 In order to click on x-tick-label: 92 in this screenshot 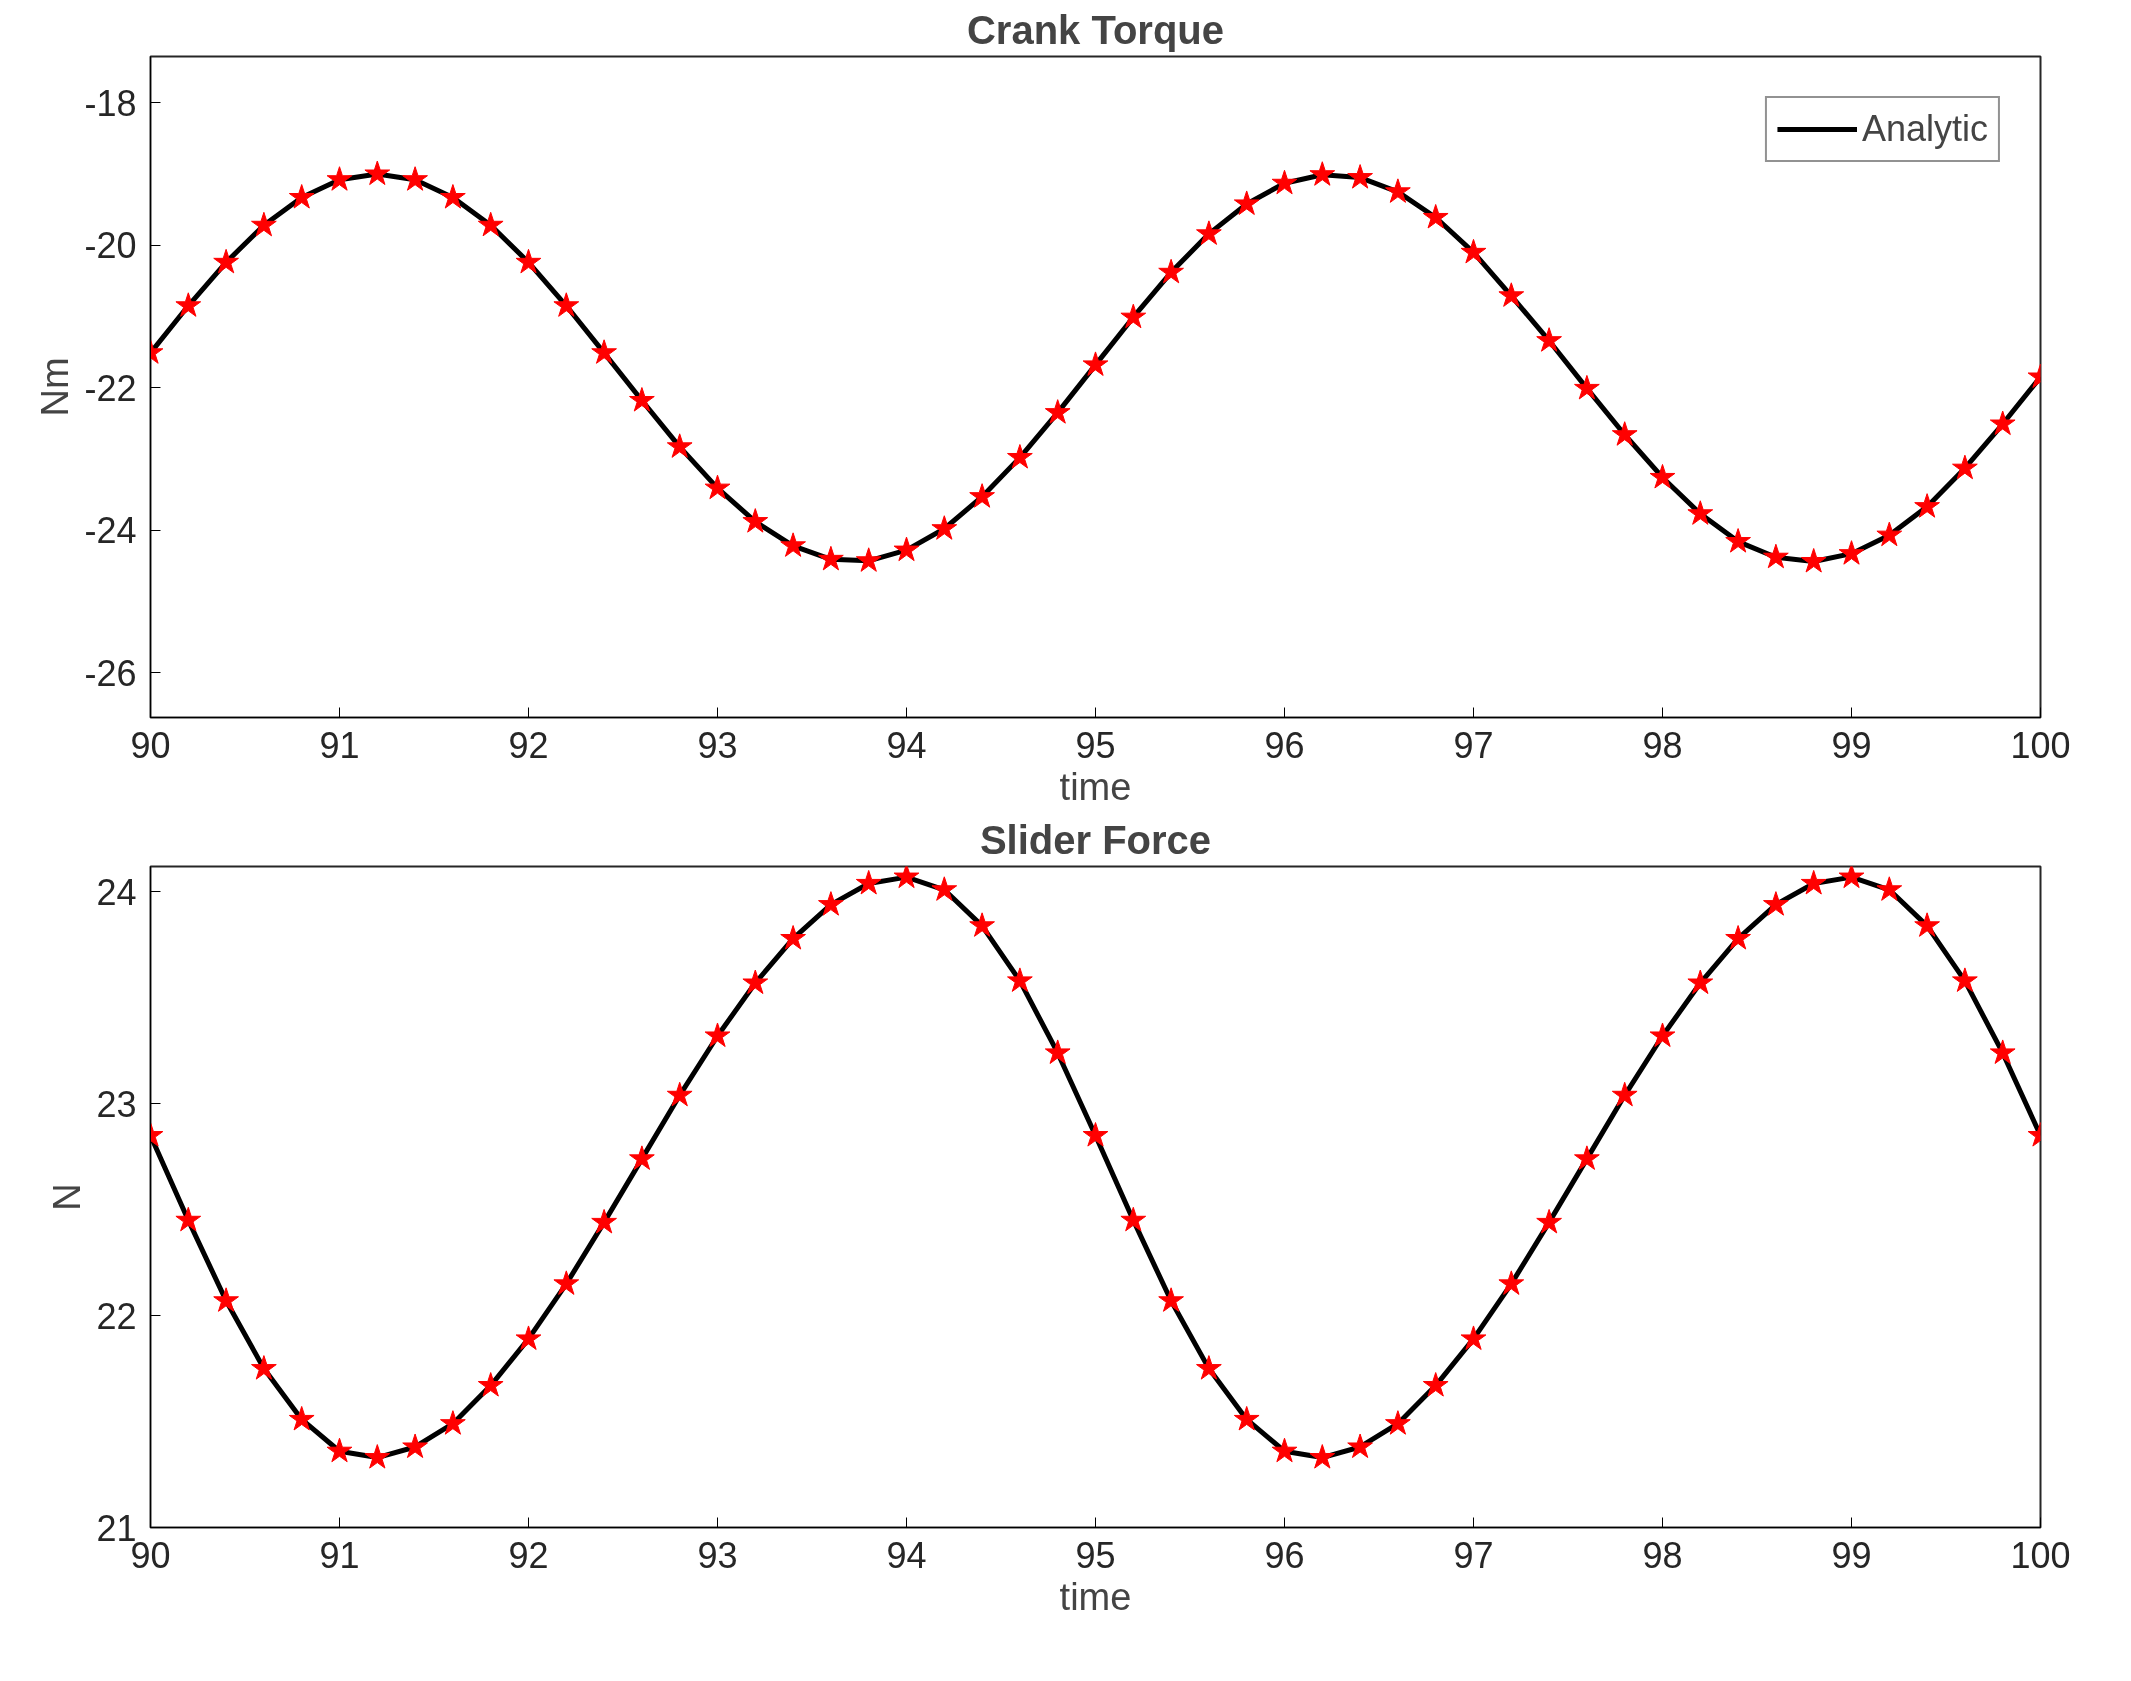, I will do `click(528, 745)`.